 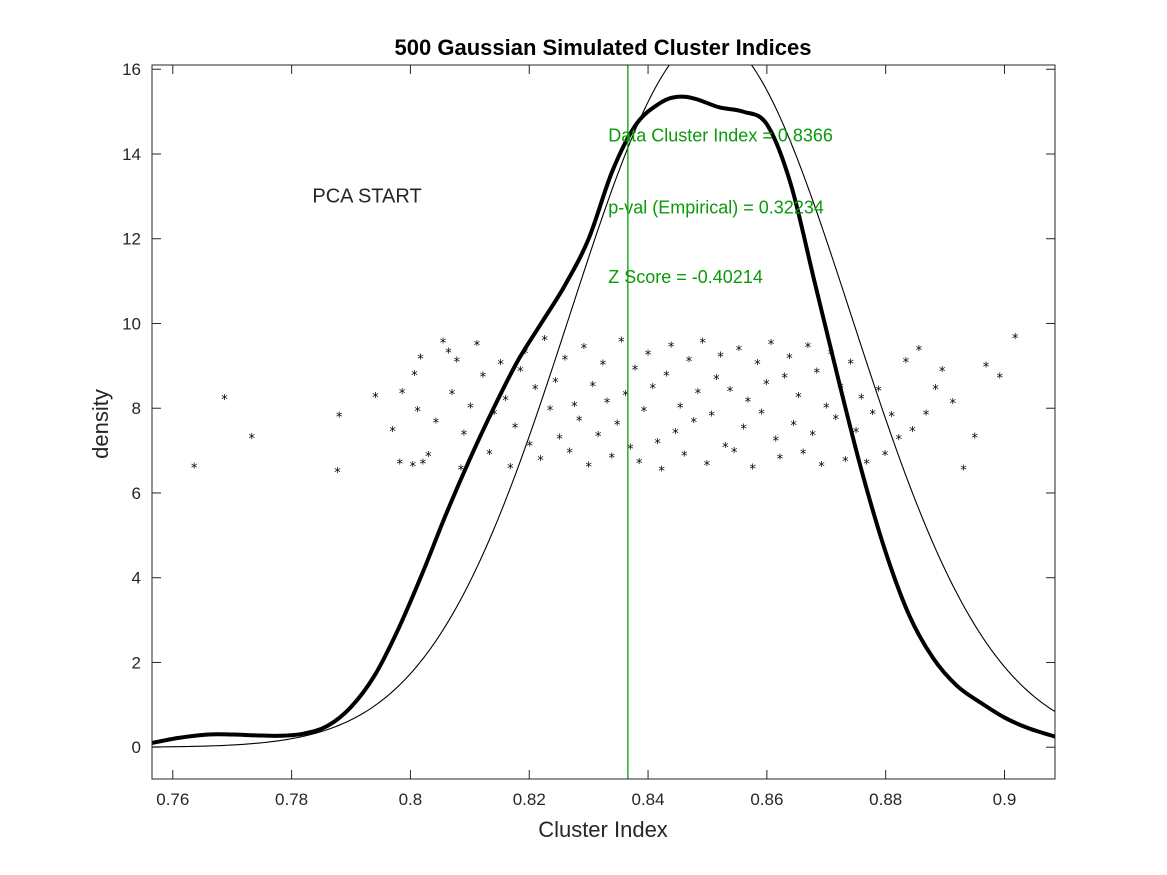 What do you see at coordinates (720, 135) in the screenshot?
I see `annotation-stat-1: Data Cluster Index = 0.8366` at bounding box center [720, 135].